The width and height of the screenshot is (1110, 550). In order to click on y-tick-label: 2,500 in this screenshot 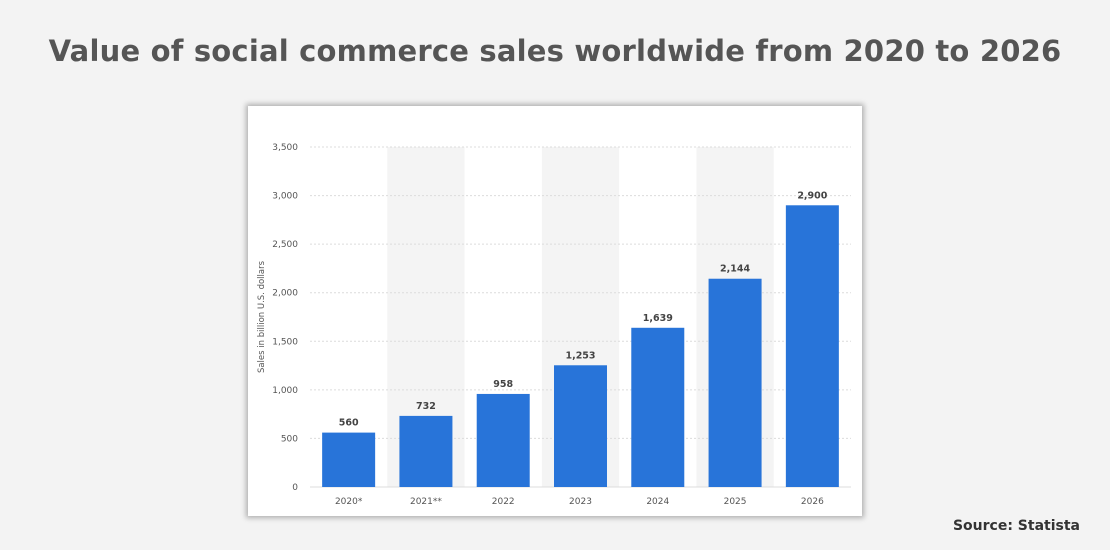, I will do `click(285, 245)`.